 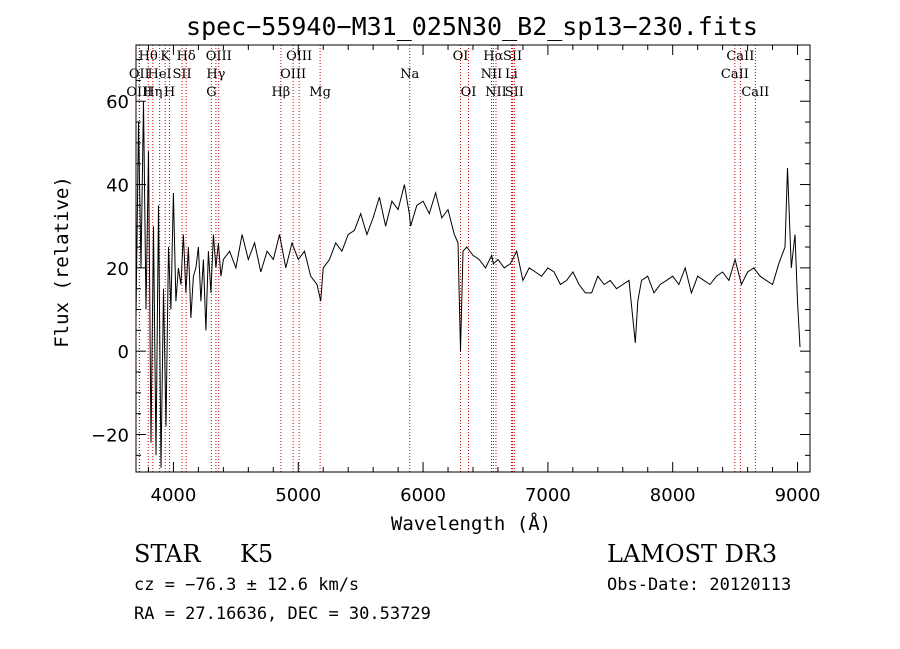 What do you see at coordinates (493, 56) in the screenshot?
I see `line-marker-label: Hα` at bounding box center [493, 56].